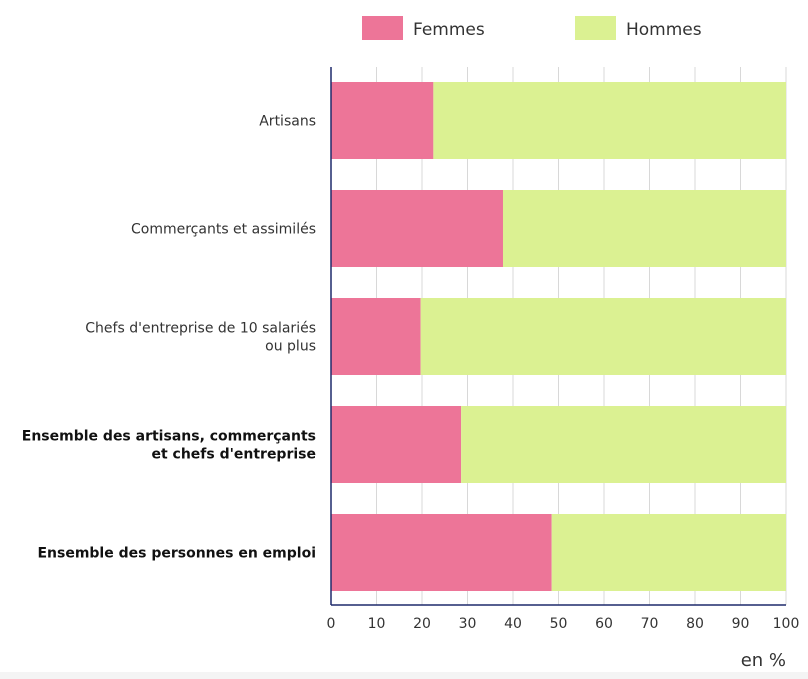  I want to click on legend-swatch-femmes, so click(382, 28).